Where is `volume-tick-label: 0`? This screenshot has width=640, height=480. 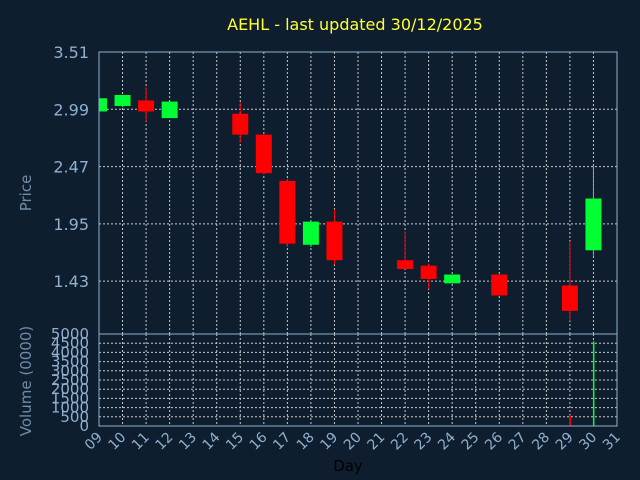
volume-tick-label: 0 is located at coordinates (84, 426).